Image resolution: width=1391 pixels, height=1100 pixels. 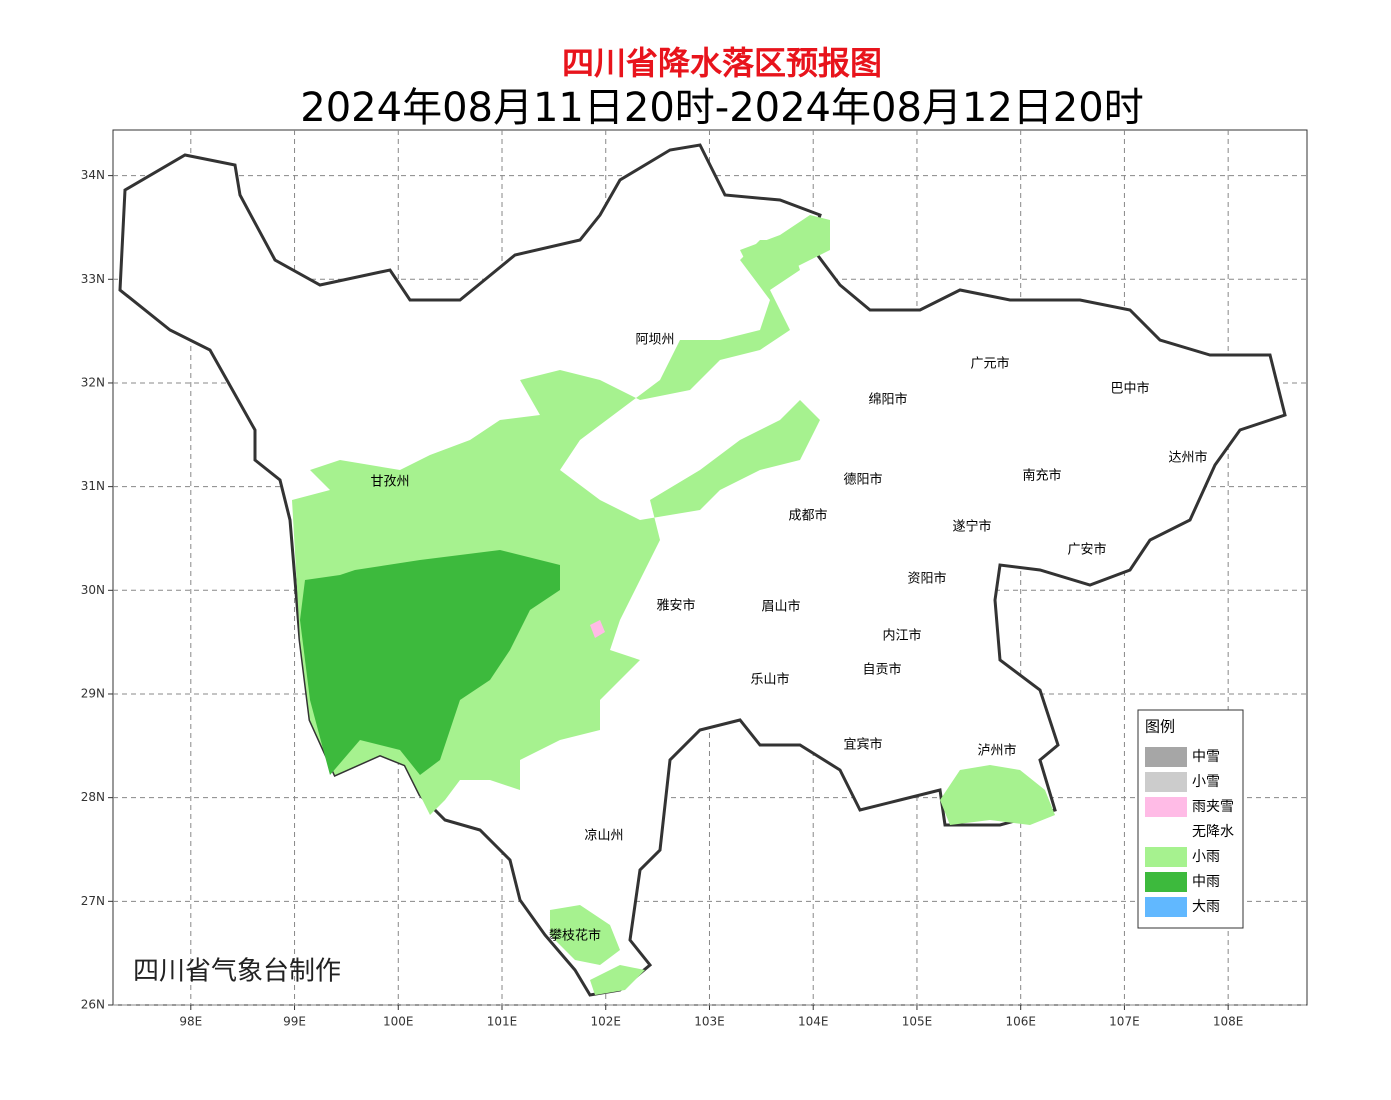 I want to click on place-label: 达州市, so click(x=1187, y=458).